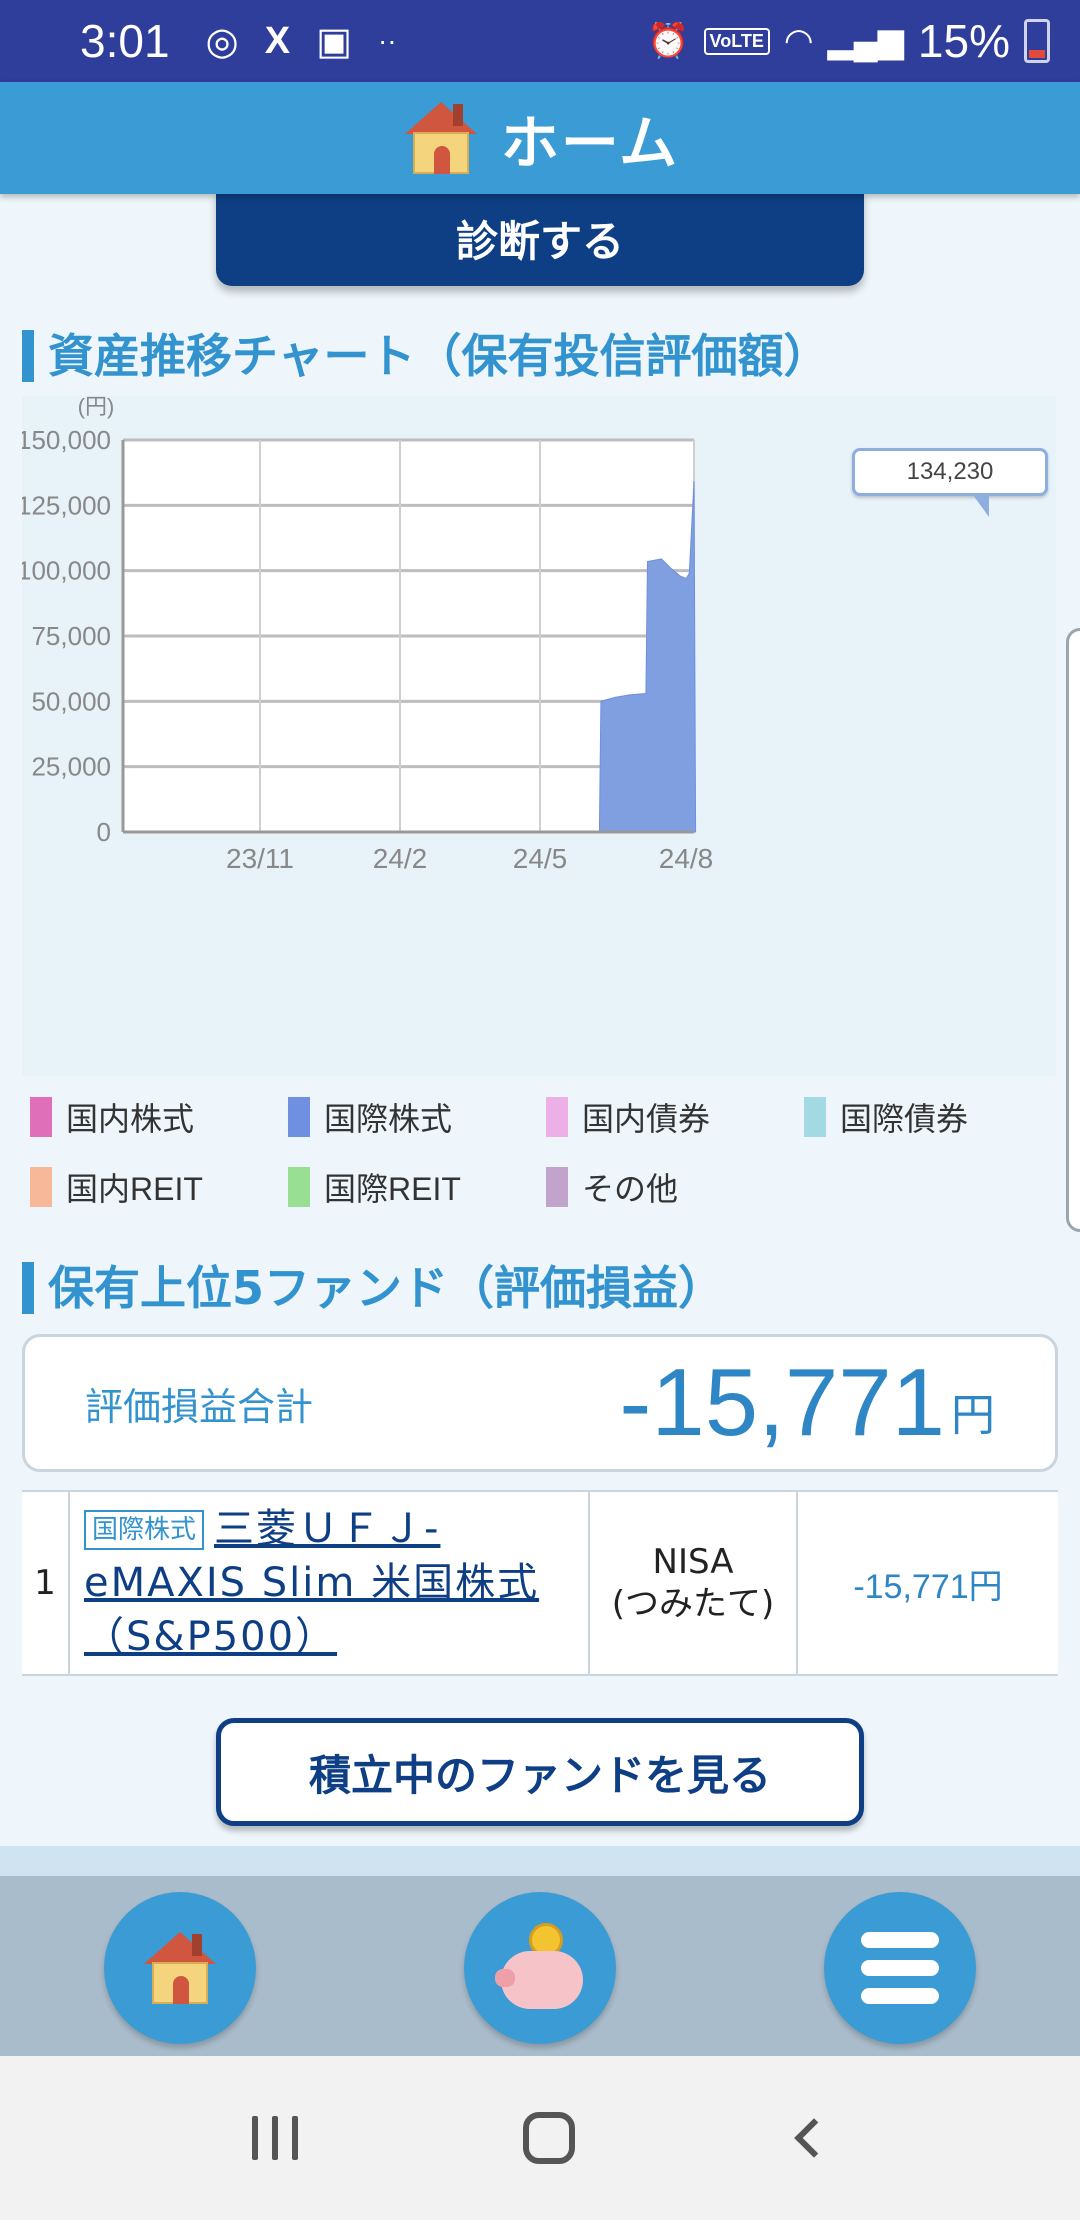  Describe the element at coordinates (222, 41) in the screenshot. I see `sync-icon: ◎` at that location.